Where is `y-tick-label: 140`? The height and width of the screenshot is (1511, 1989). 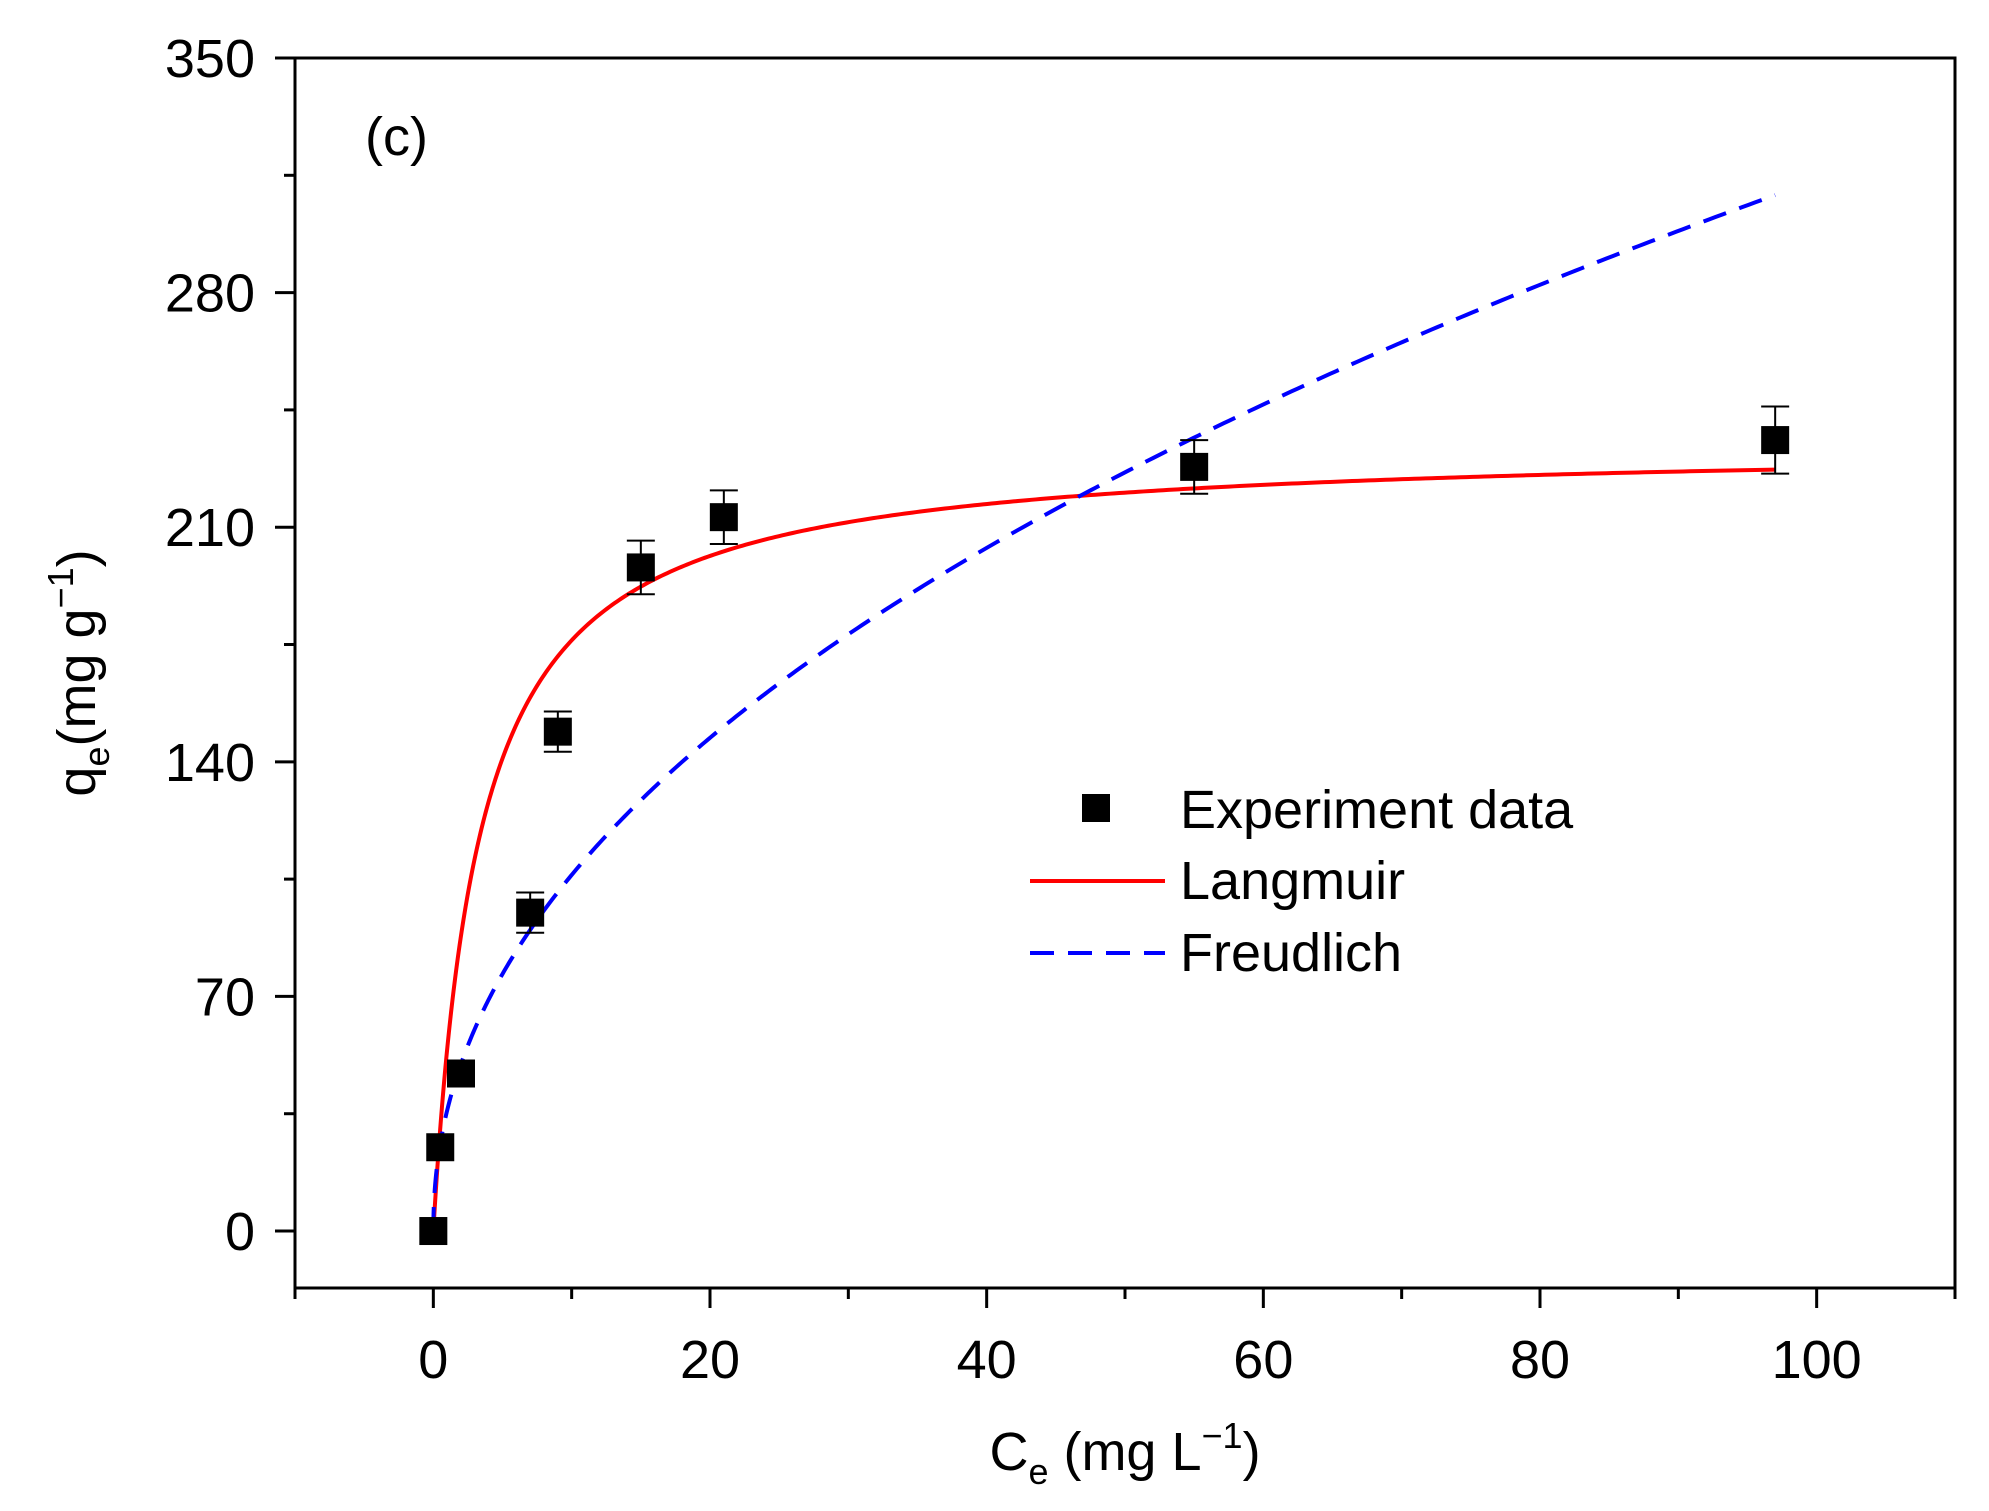 y-tick-label: 140 is located at coordinates (210, 763).